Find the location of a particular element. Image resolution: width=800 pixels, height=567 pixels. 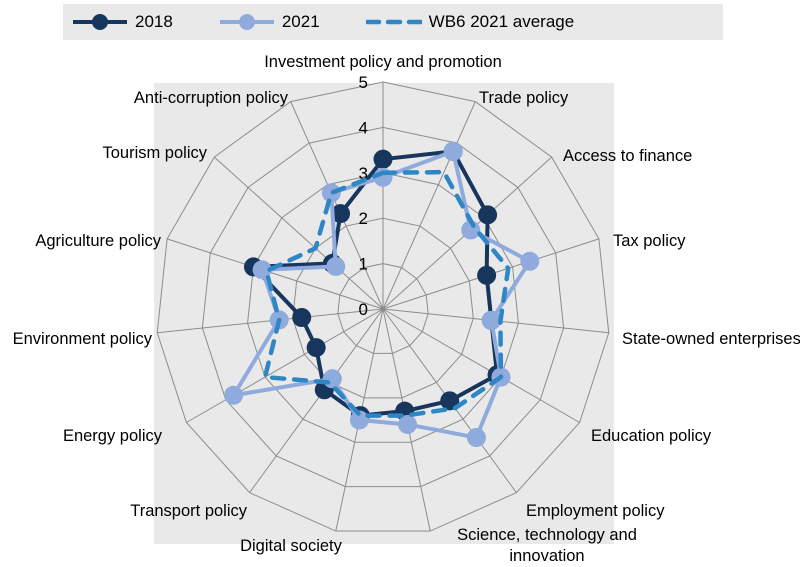

axis-label: Energy policy is located at coordinates (113, 436).